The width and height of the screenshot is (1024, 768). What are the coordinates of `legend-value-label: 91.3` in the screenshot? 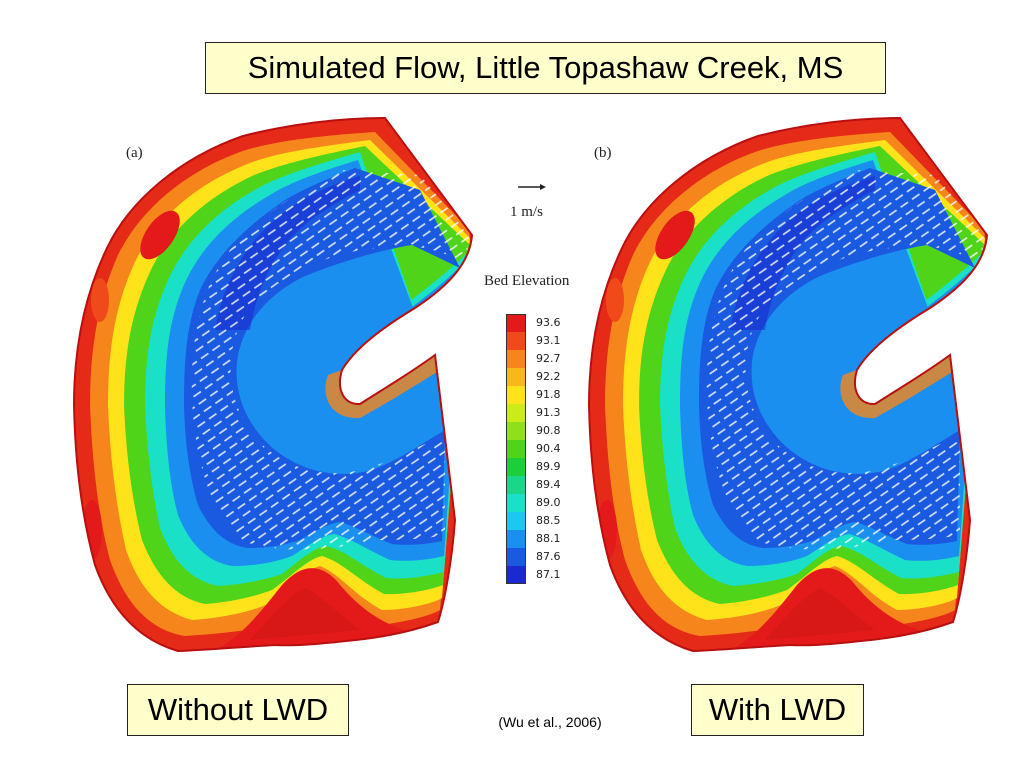 It's located at (548, 412).